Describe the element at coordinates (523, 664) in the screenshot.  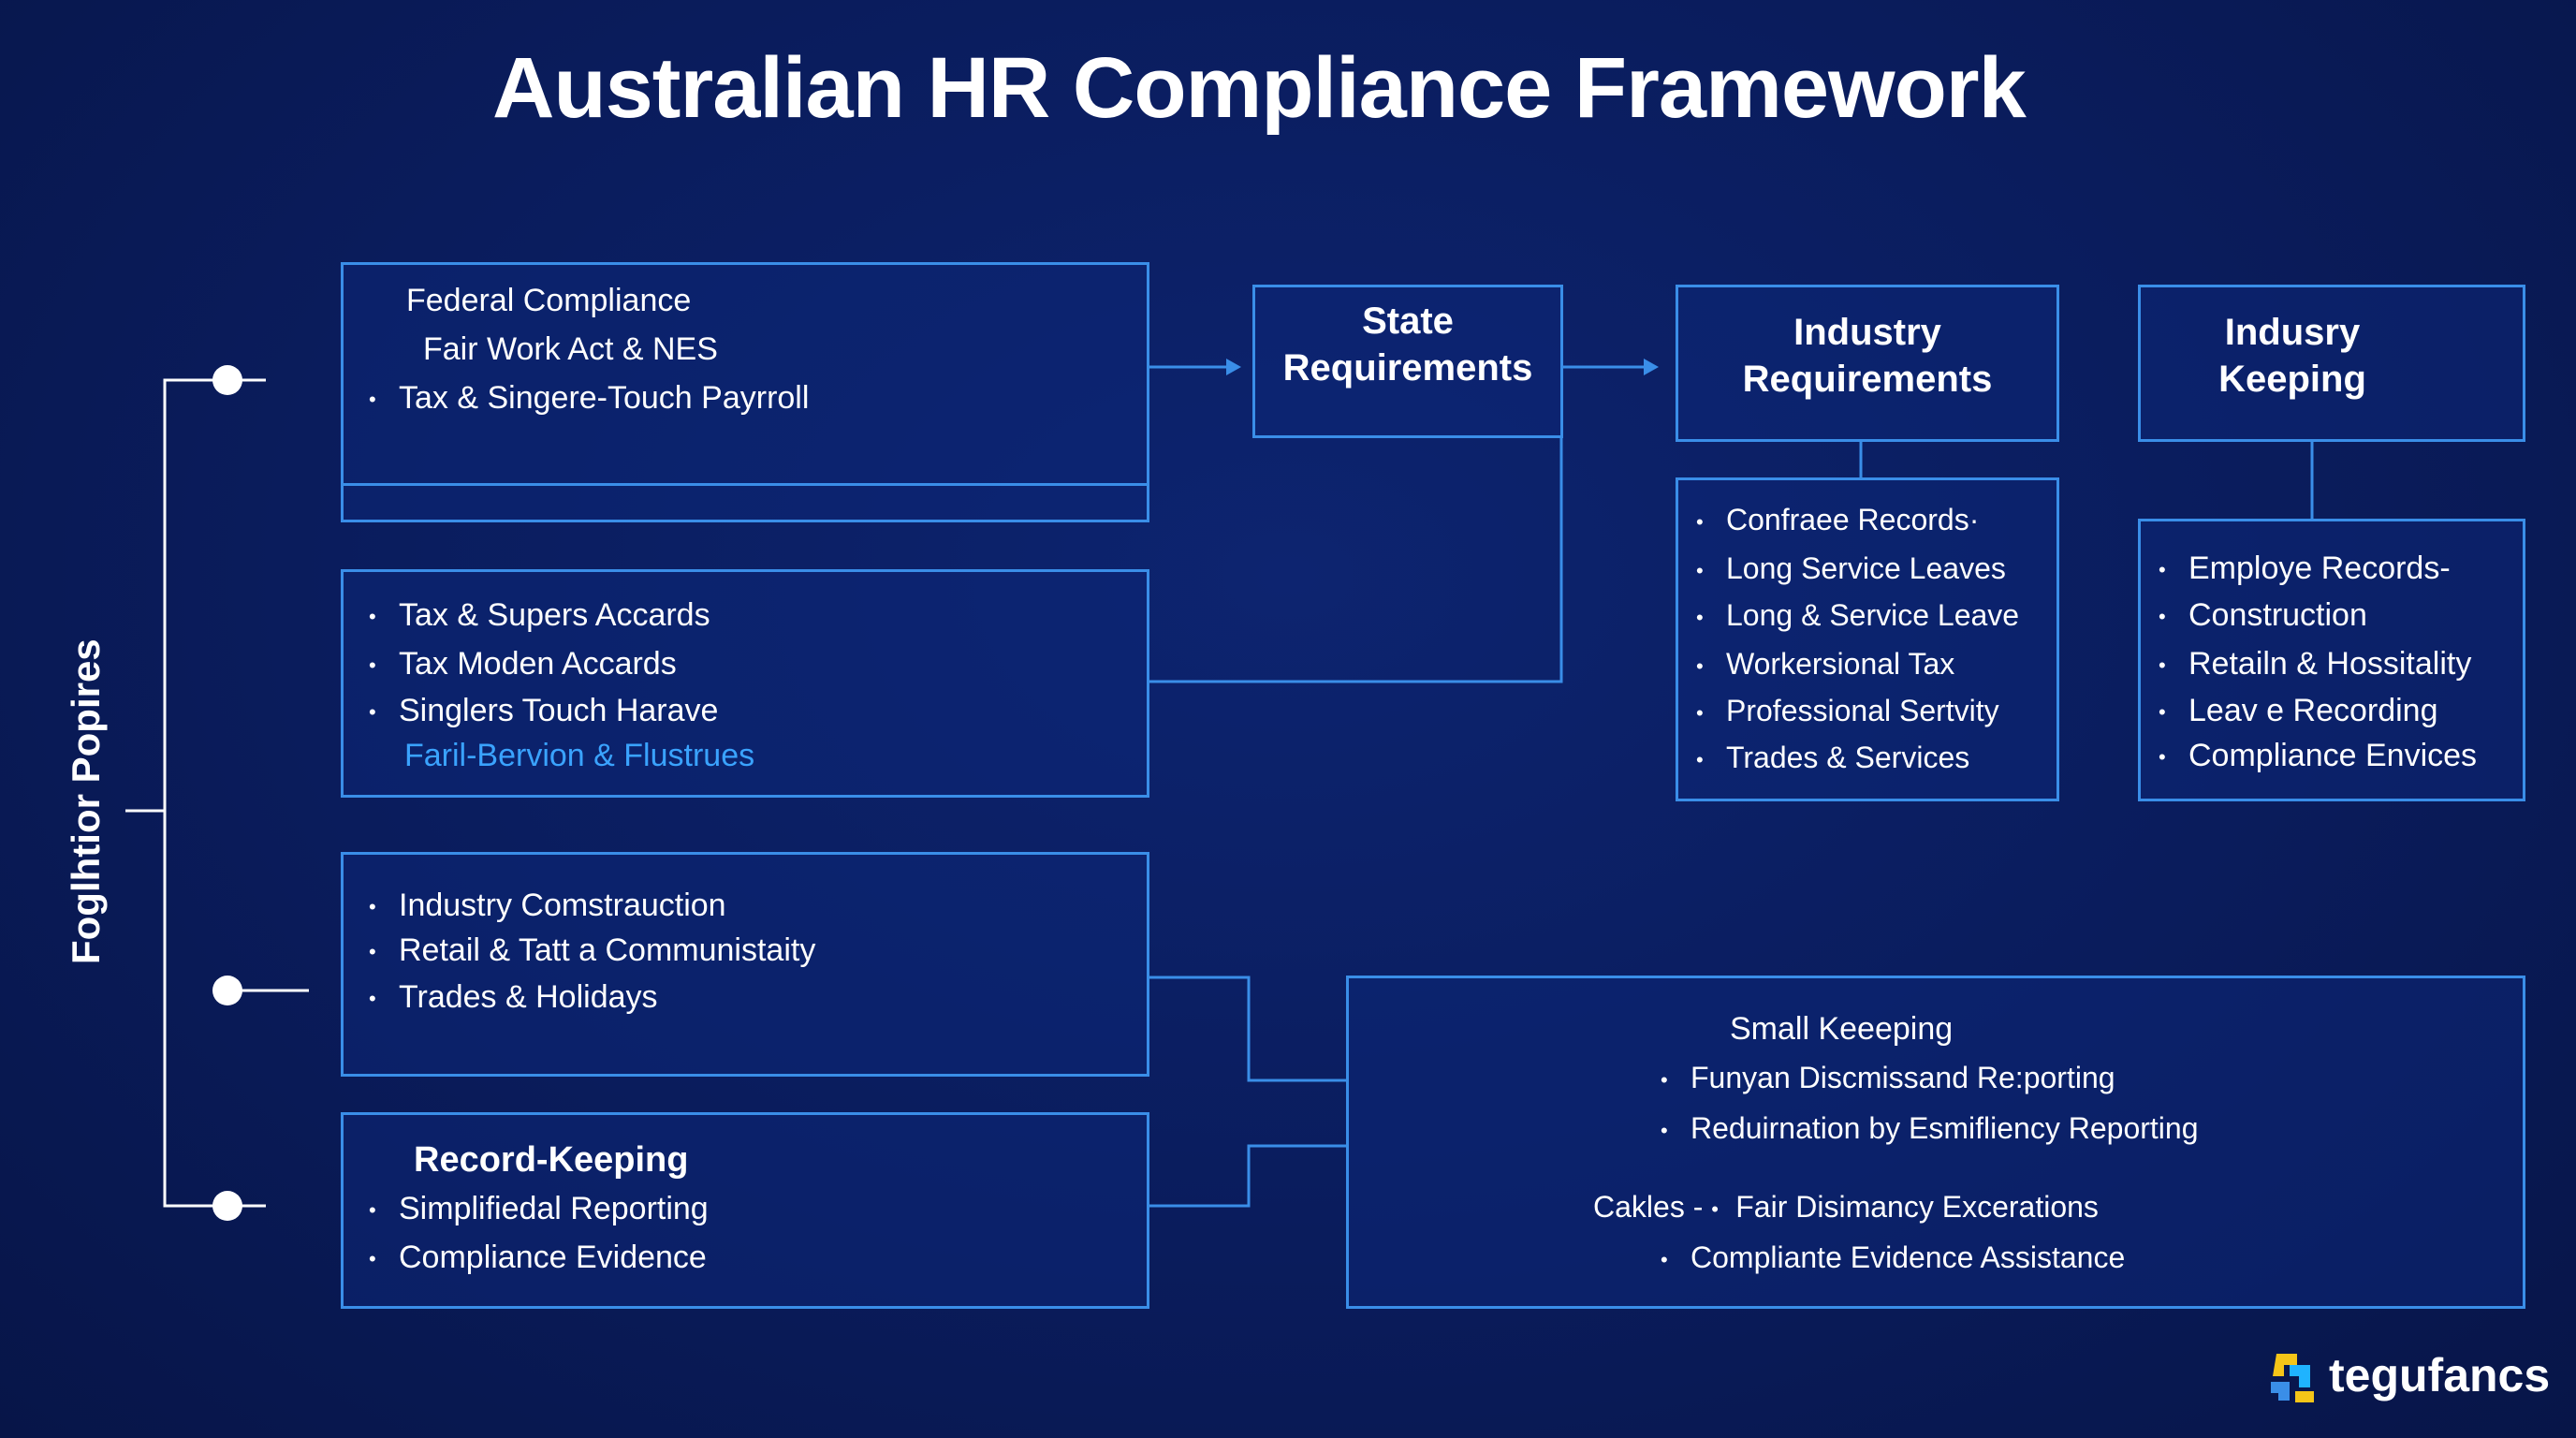
I see `tax-item-2: • Tax Moden Accards` at that location.